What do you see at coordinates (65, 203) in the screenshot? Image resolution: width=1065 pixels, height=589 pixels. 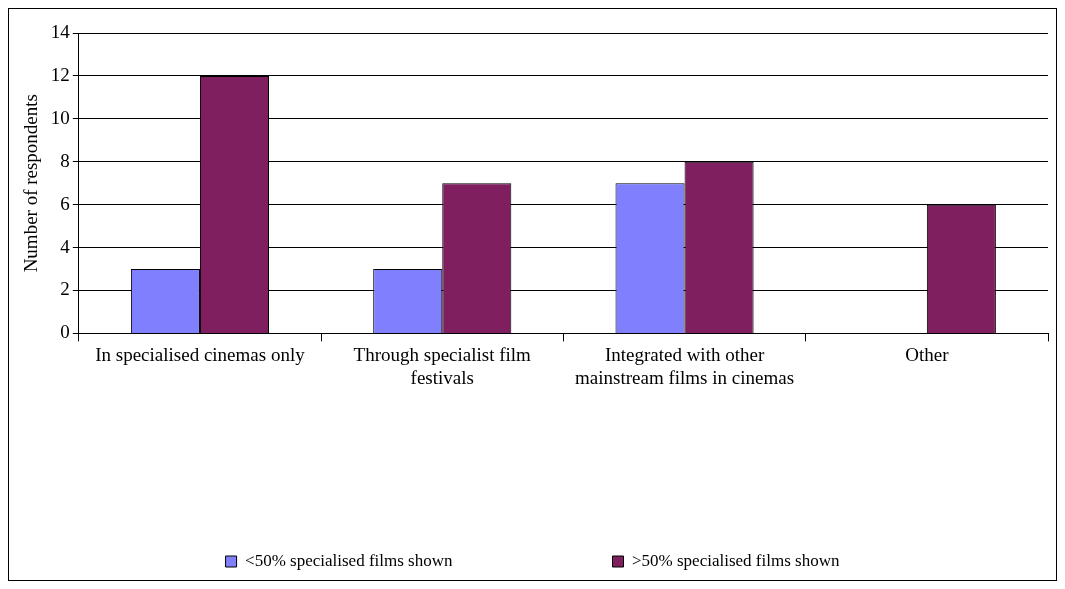 I see `y-tick-label: 6` at bounding box center [65, 203].